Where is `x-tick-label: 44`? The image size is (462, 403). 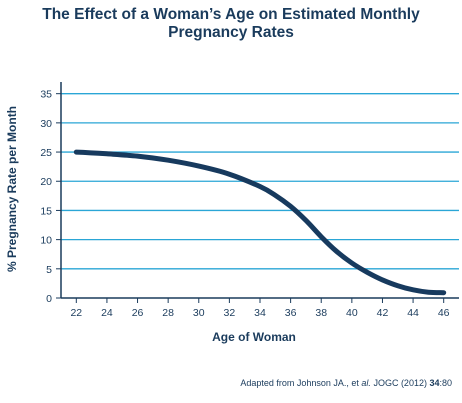 x-tick-label: 44 is located at coordinates (413, 313).